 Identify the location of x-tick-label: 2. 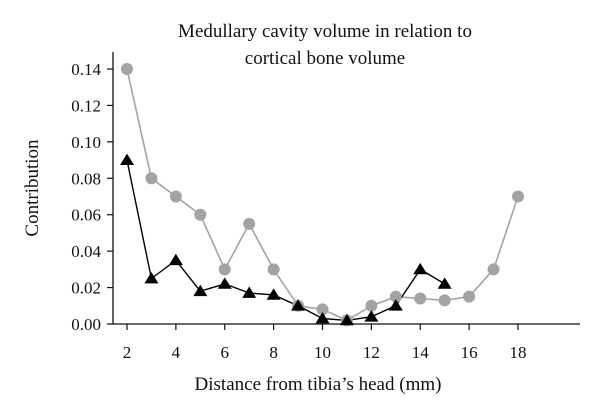
(127, 352).